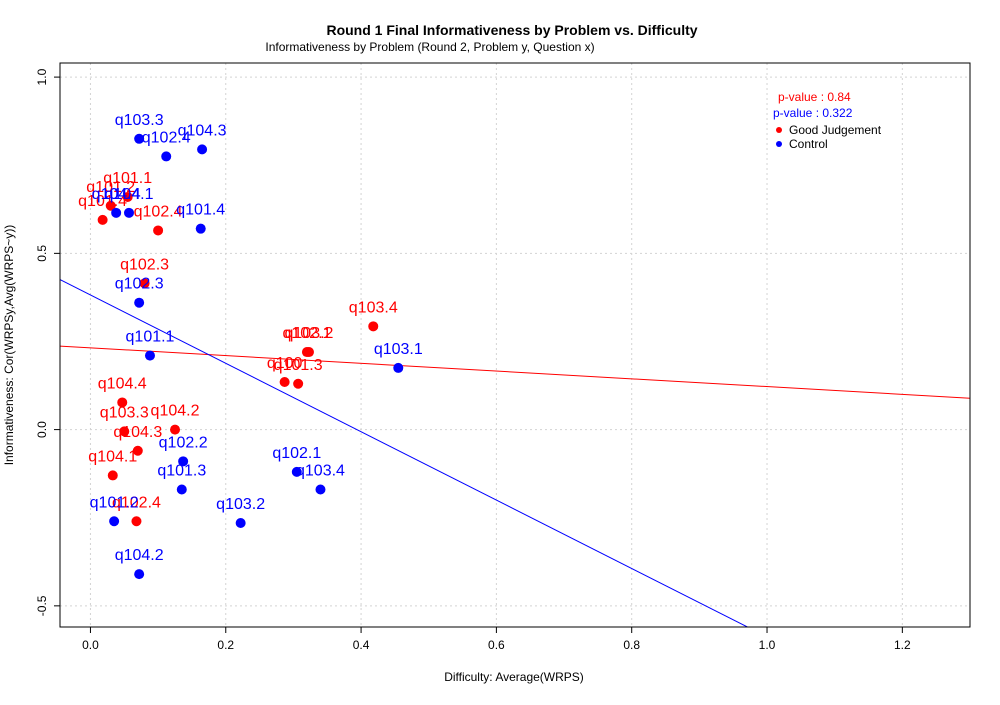 This screenshot has height=705, width=1000. I want to click on point-label-control: q102.2, so click(183, 442).